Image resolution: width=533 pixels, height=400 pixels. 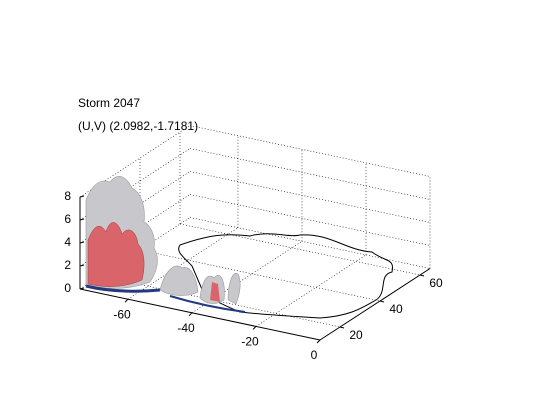 What do you see at coordinates (67, 196) in the screenshot?
I see `z-tick-label: 8` at bounding box center [67, 196].